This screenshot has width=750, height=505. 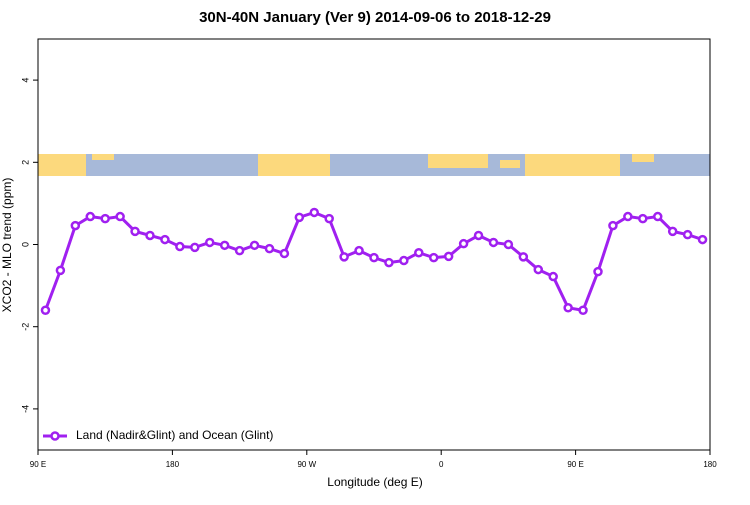 What do you see at coordinates (374, 482) in the screenshot?
I see `x-axis-label: Longitude (deg E)` at bounding box center [374, 482].